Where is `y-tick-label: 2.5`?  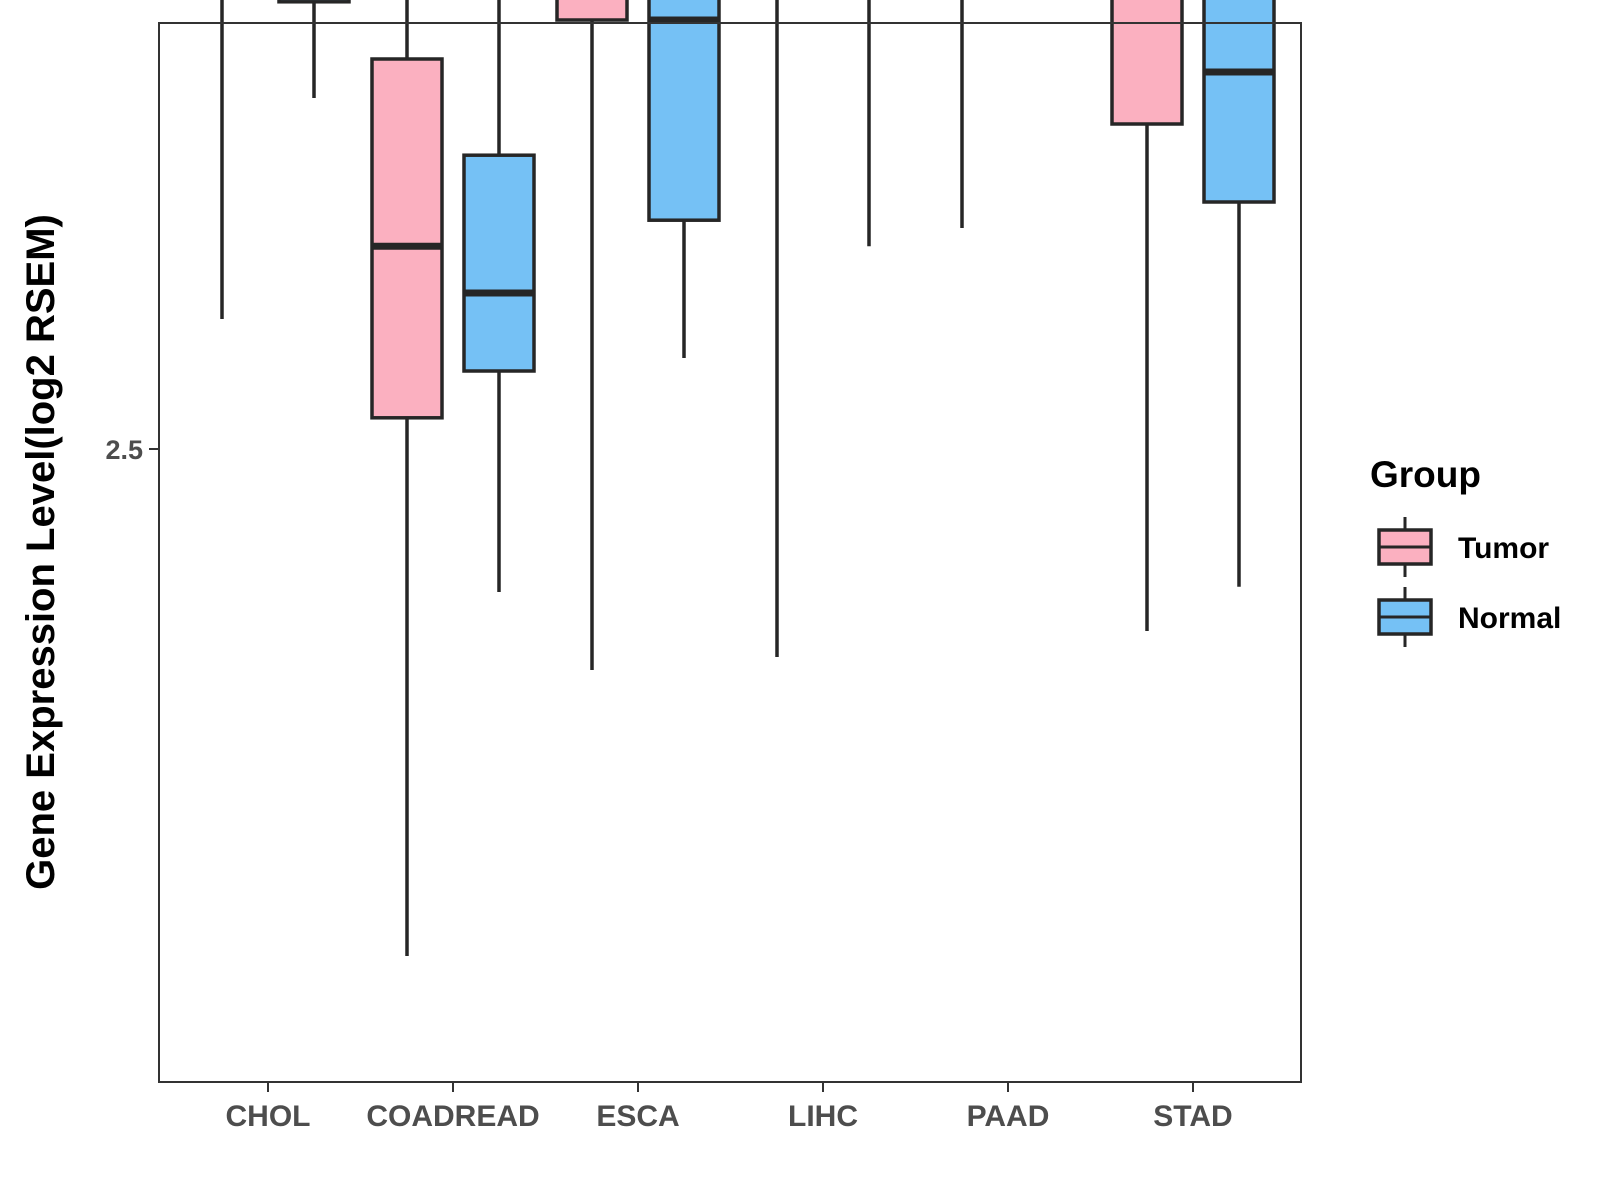 y-tick-label: 2.5 is located at coordinates (124, 450).